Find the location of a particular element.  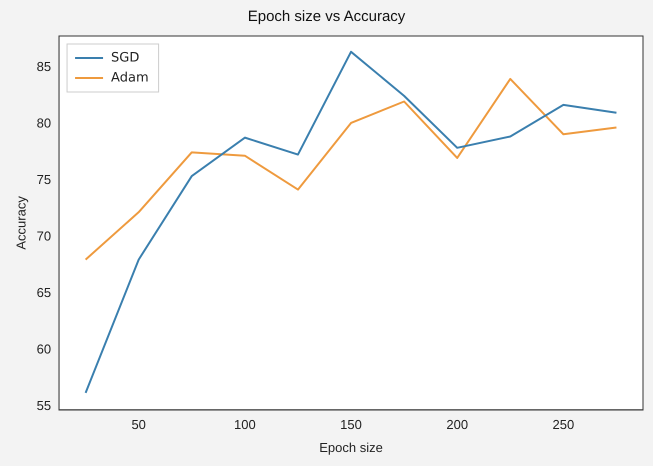

y-tick-label: 60 is located at coordinates (44, 349).